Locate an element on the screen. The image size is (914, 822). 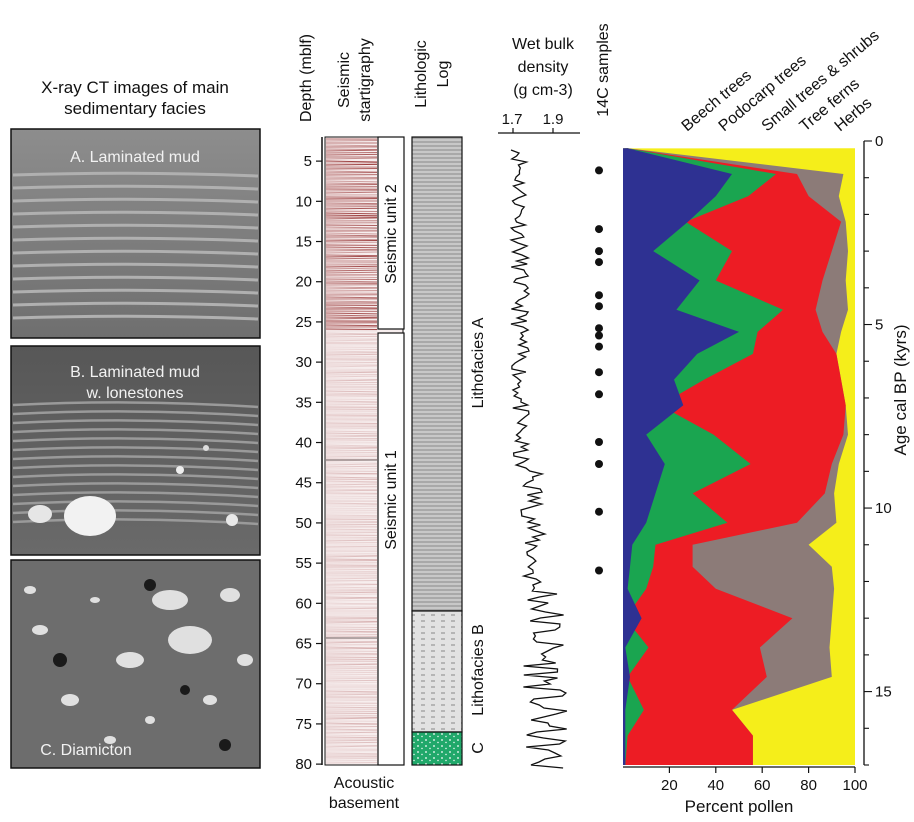
ct-label-a: A. Laminated mud is located at coordinates (135, 157).